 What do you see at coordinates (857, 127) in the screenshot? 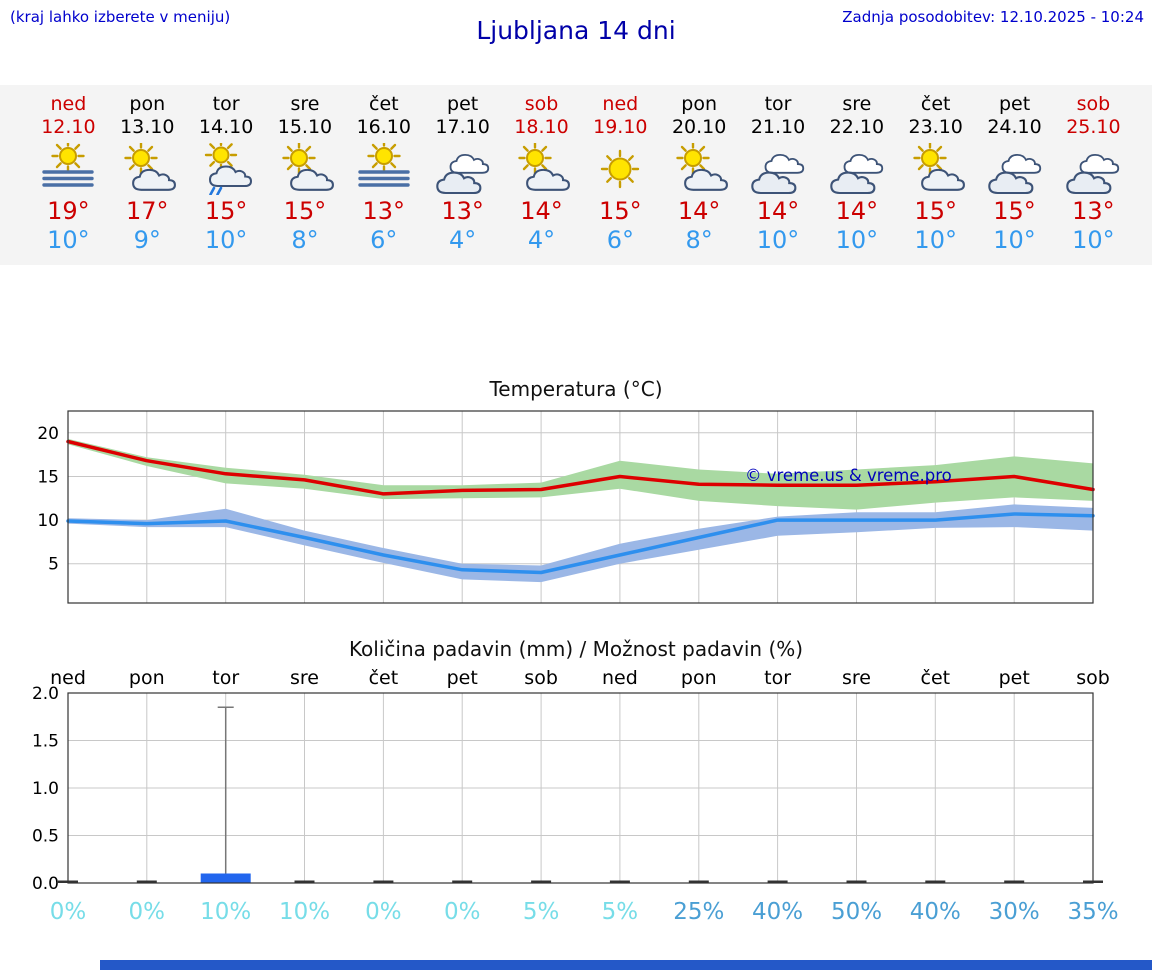
I see `day-date: 22.10` at bounding box center [857, 127].